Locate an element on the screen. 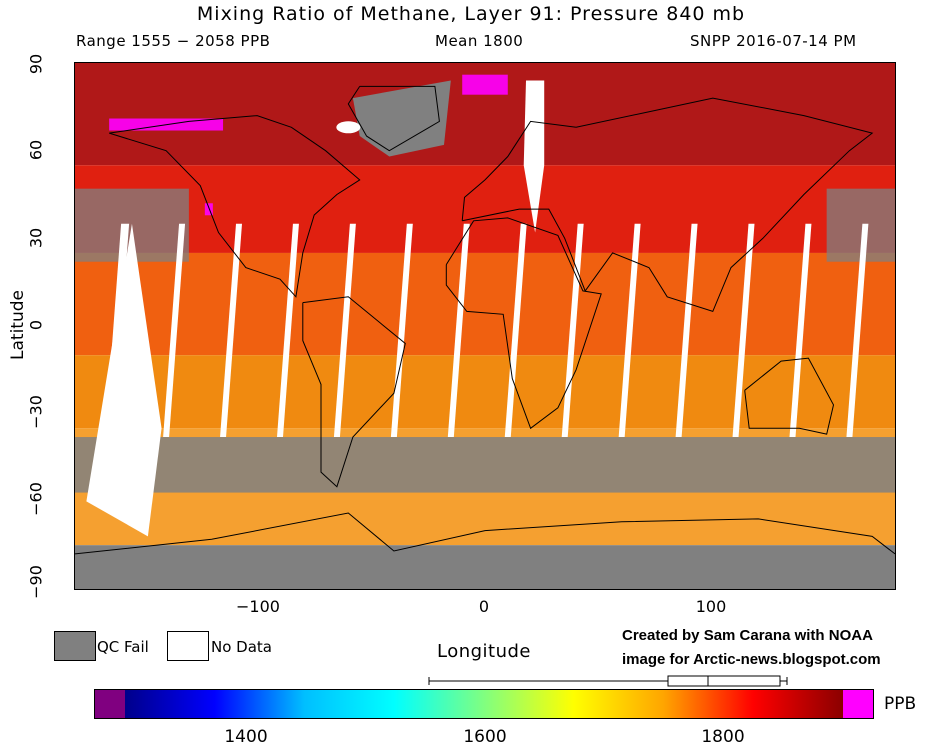 The height and width of the screenshot is (754, 942). credit-line-2: image for Arctic-news.blogspot.com is located at coordinates (751, 659).